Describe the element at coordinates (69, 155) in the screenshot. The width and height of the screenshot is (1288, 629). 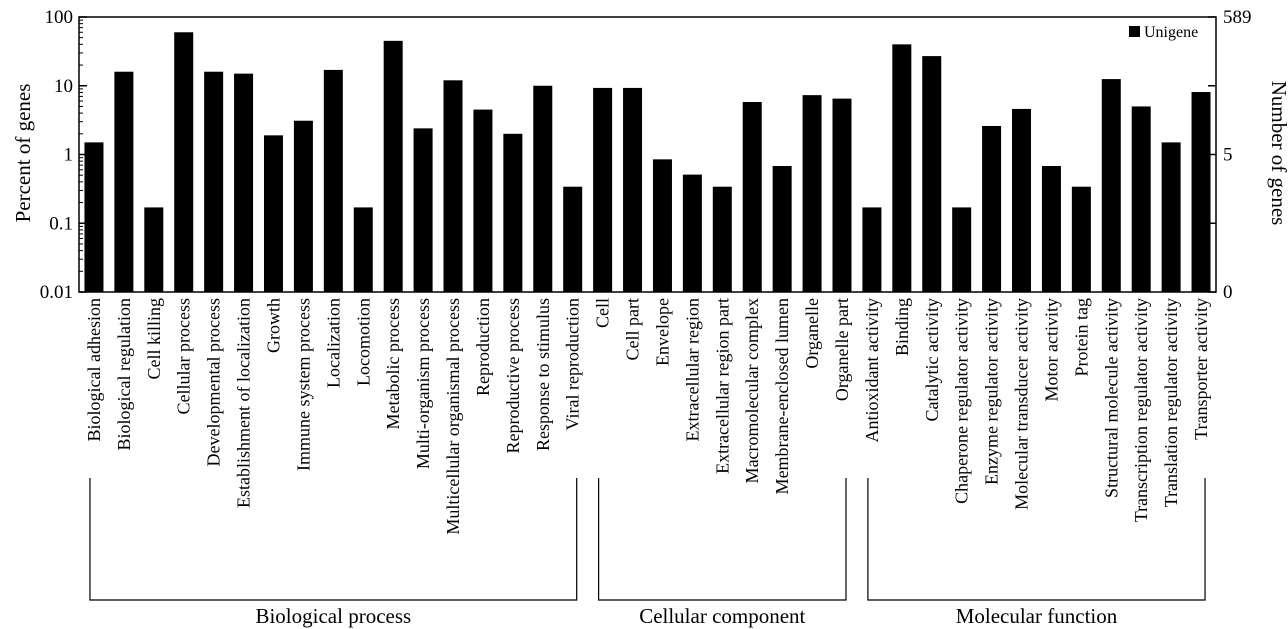
I see `y-tick-label: 1` at that location.